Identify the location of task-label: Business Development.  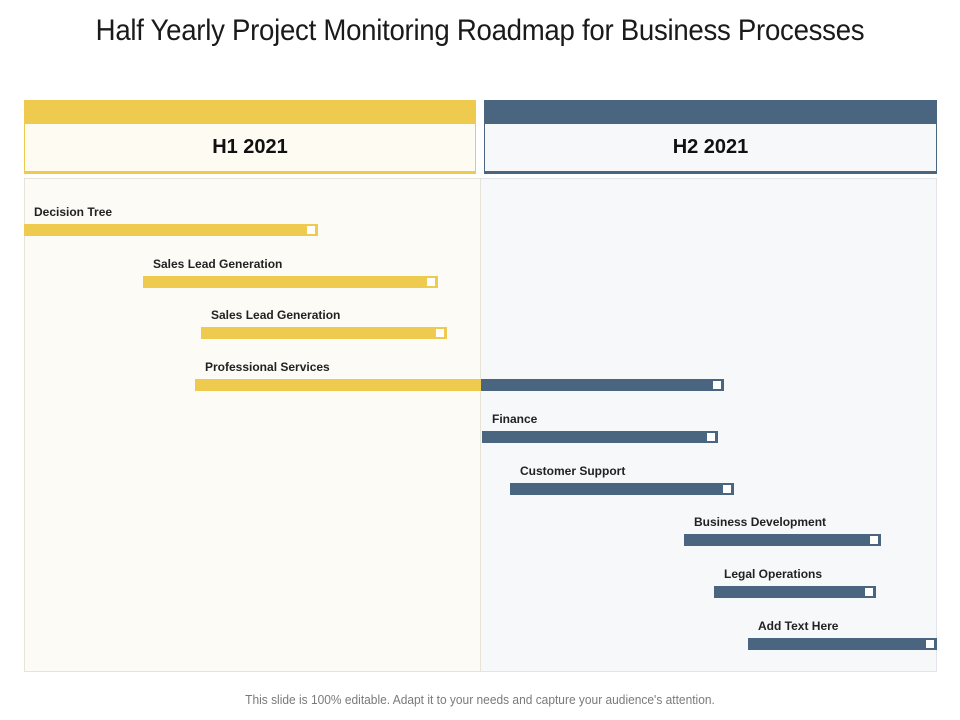
(760, 522).